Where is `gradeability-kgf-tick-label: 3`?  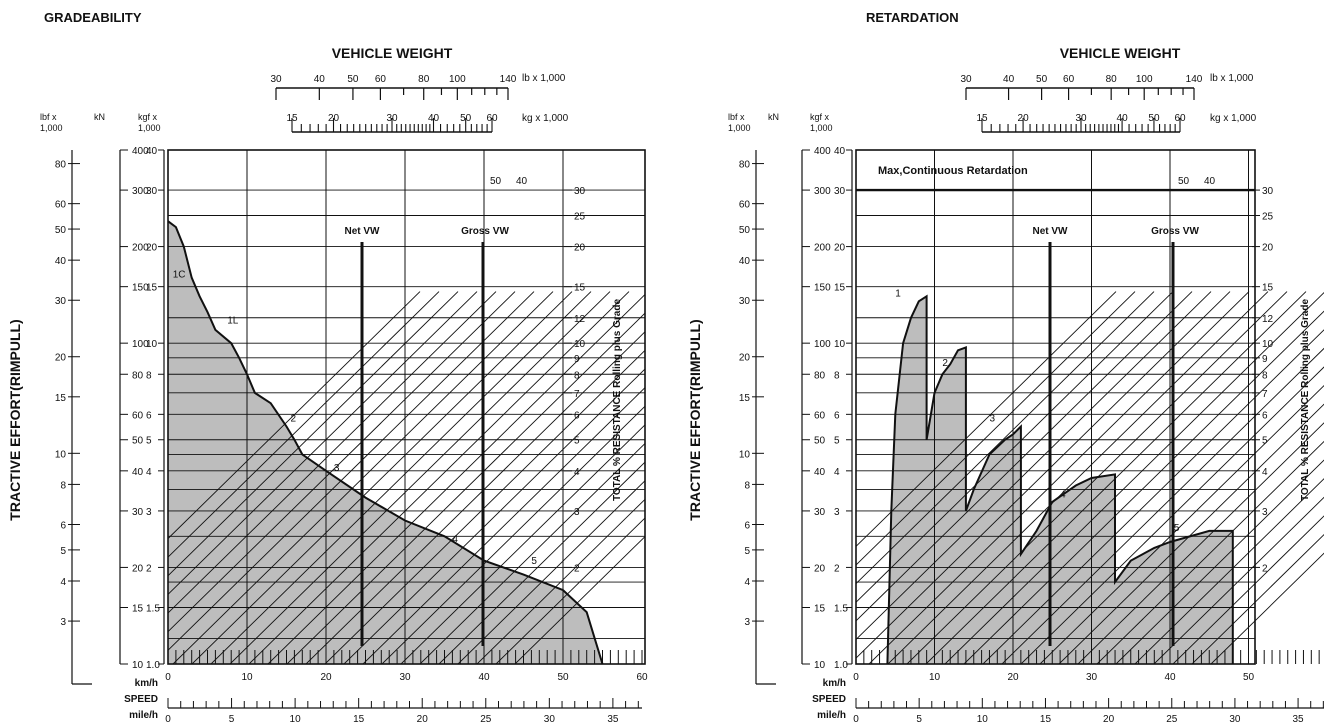
gradeability-kgf-tick-label: 3 is located at coordinates (149, 512).